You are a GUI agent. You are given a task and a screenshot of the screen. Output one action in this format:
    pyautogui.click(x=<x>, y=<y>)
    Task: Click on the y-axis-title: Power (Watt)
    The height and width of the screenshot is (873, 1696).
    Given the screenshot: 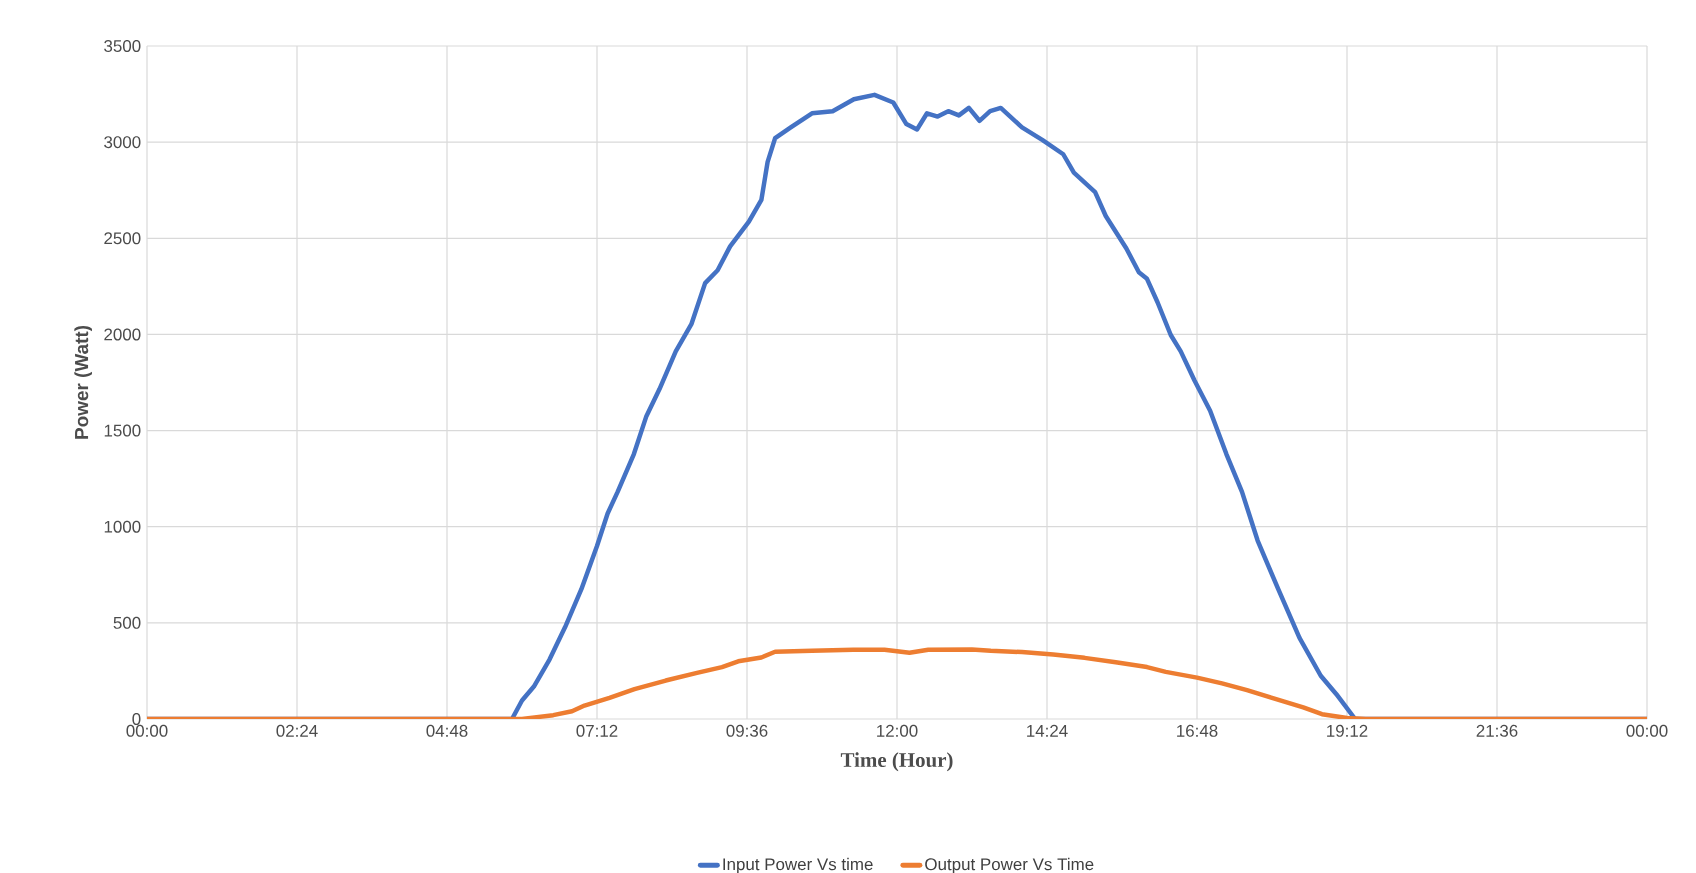 What is the action you would take?
    pyautogui.click(x=83, y=382)
    